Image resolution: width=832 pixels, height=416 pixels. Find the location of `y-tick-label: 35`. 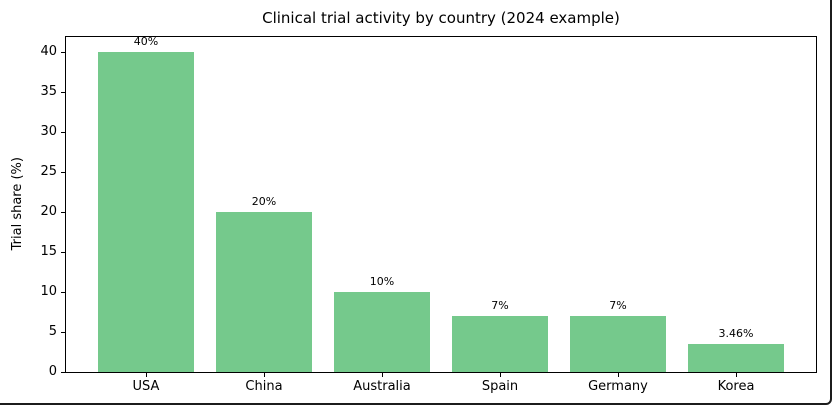

y-tick-label: 35 is located at coordinates (48, 91).